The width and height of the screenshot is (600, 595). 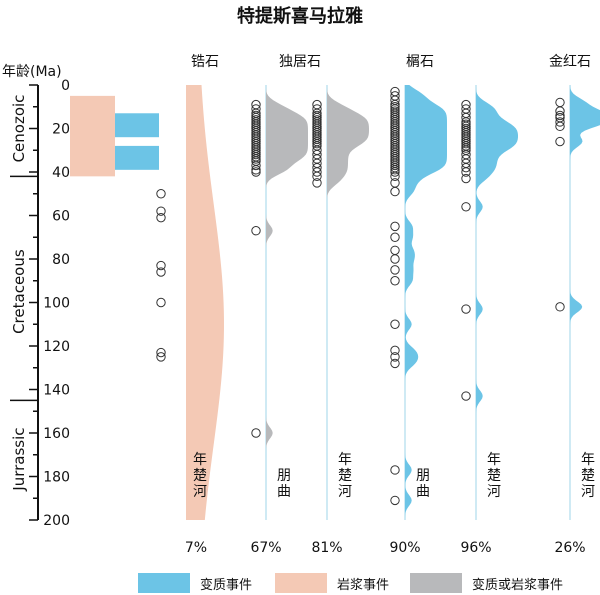 I want to click on zircon-distribution, so click(x=205, y=302).